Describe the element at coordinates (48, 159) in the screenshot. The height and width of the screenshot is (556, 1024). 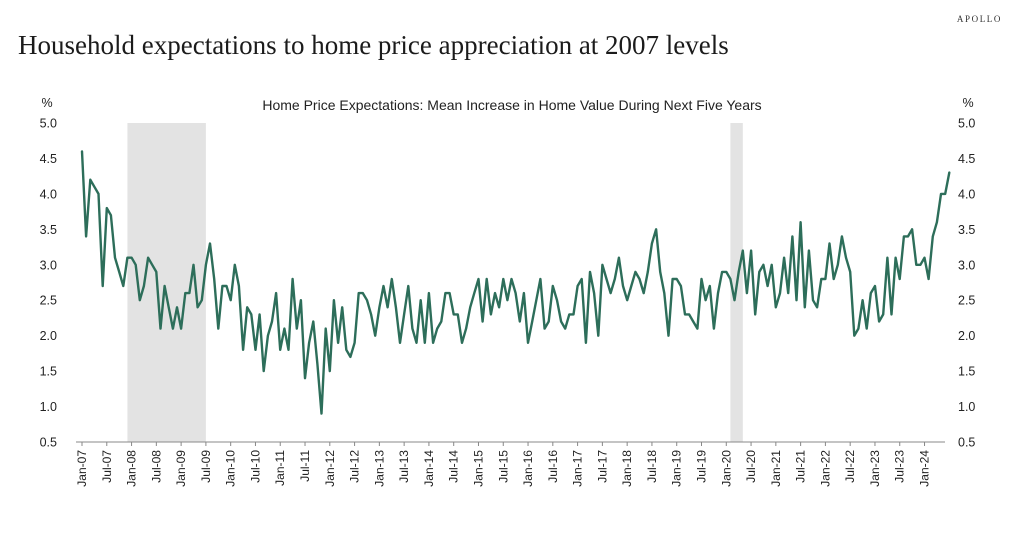
I see `y-tick-left: 4.5` at that location.